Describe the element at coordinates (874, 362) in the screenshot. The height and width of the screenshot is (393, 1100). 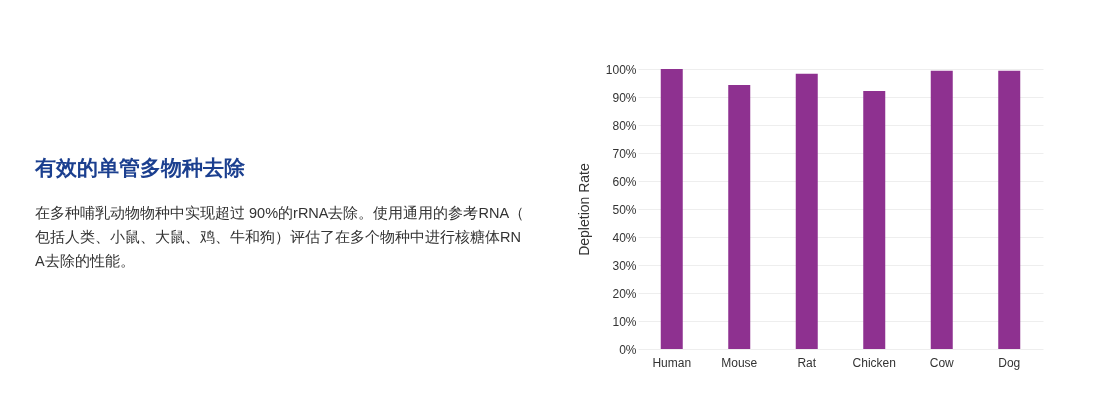
I see `x-tick-label: Chicken` at that location.